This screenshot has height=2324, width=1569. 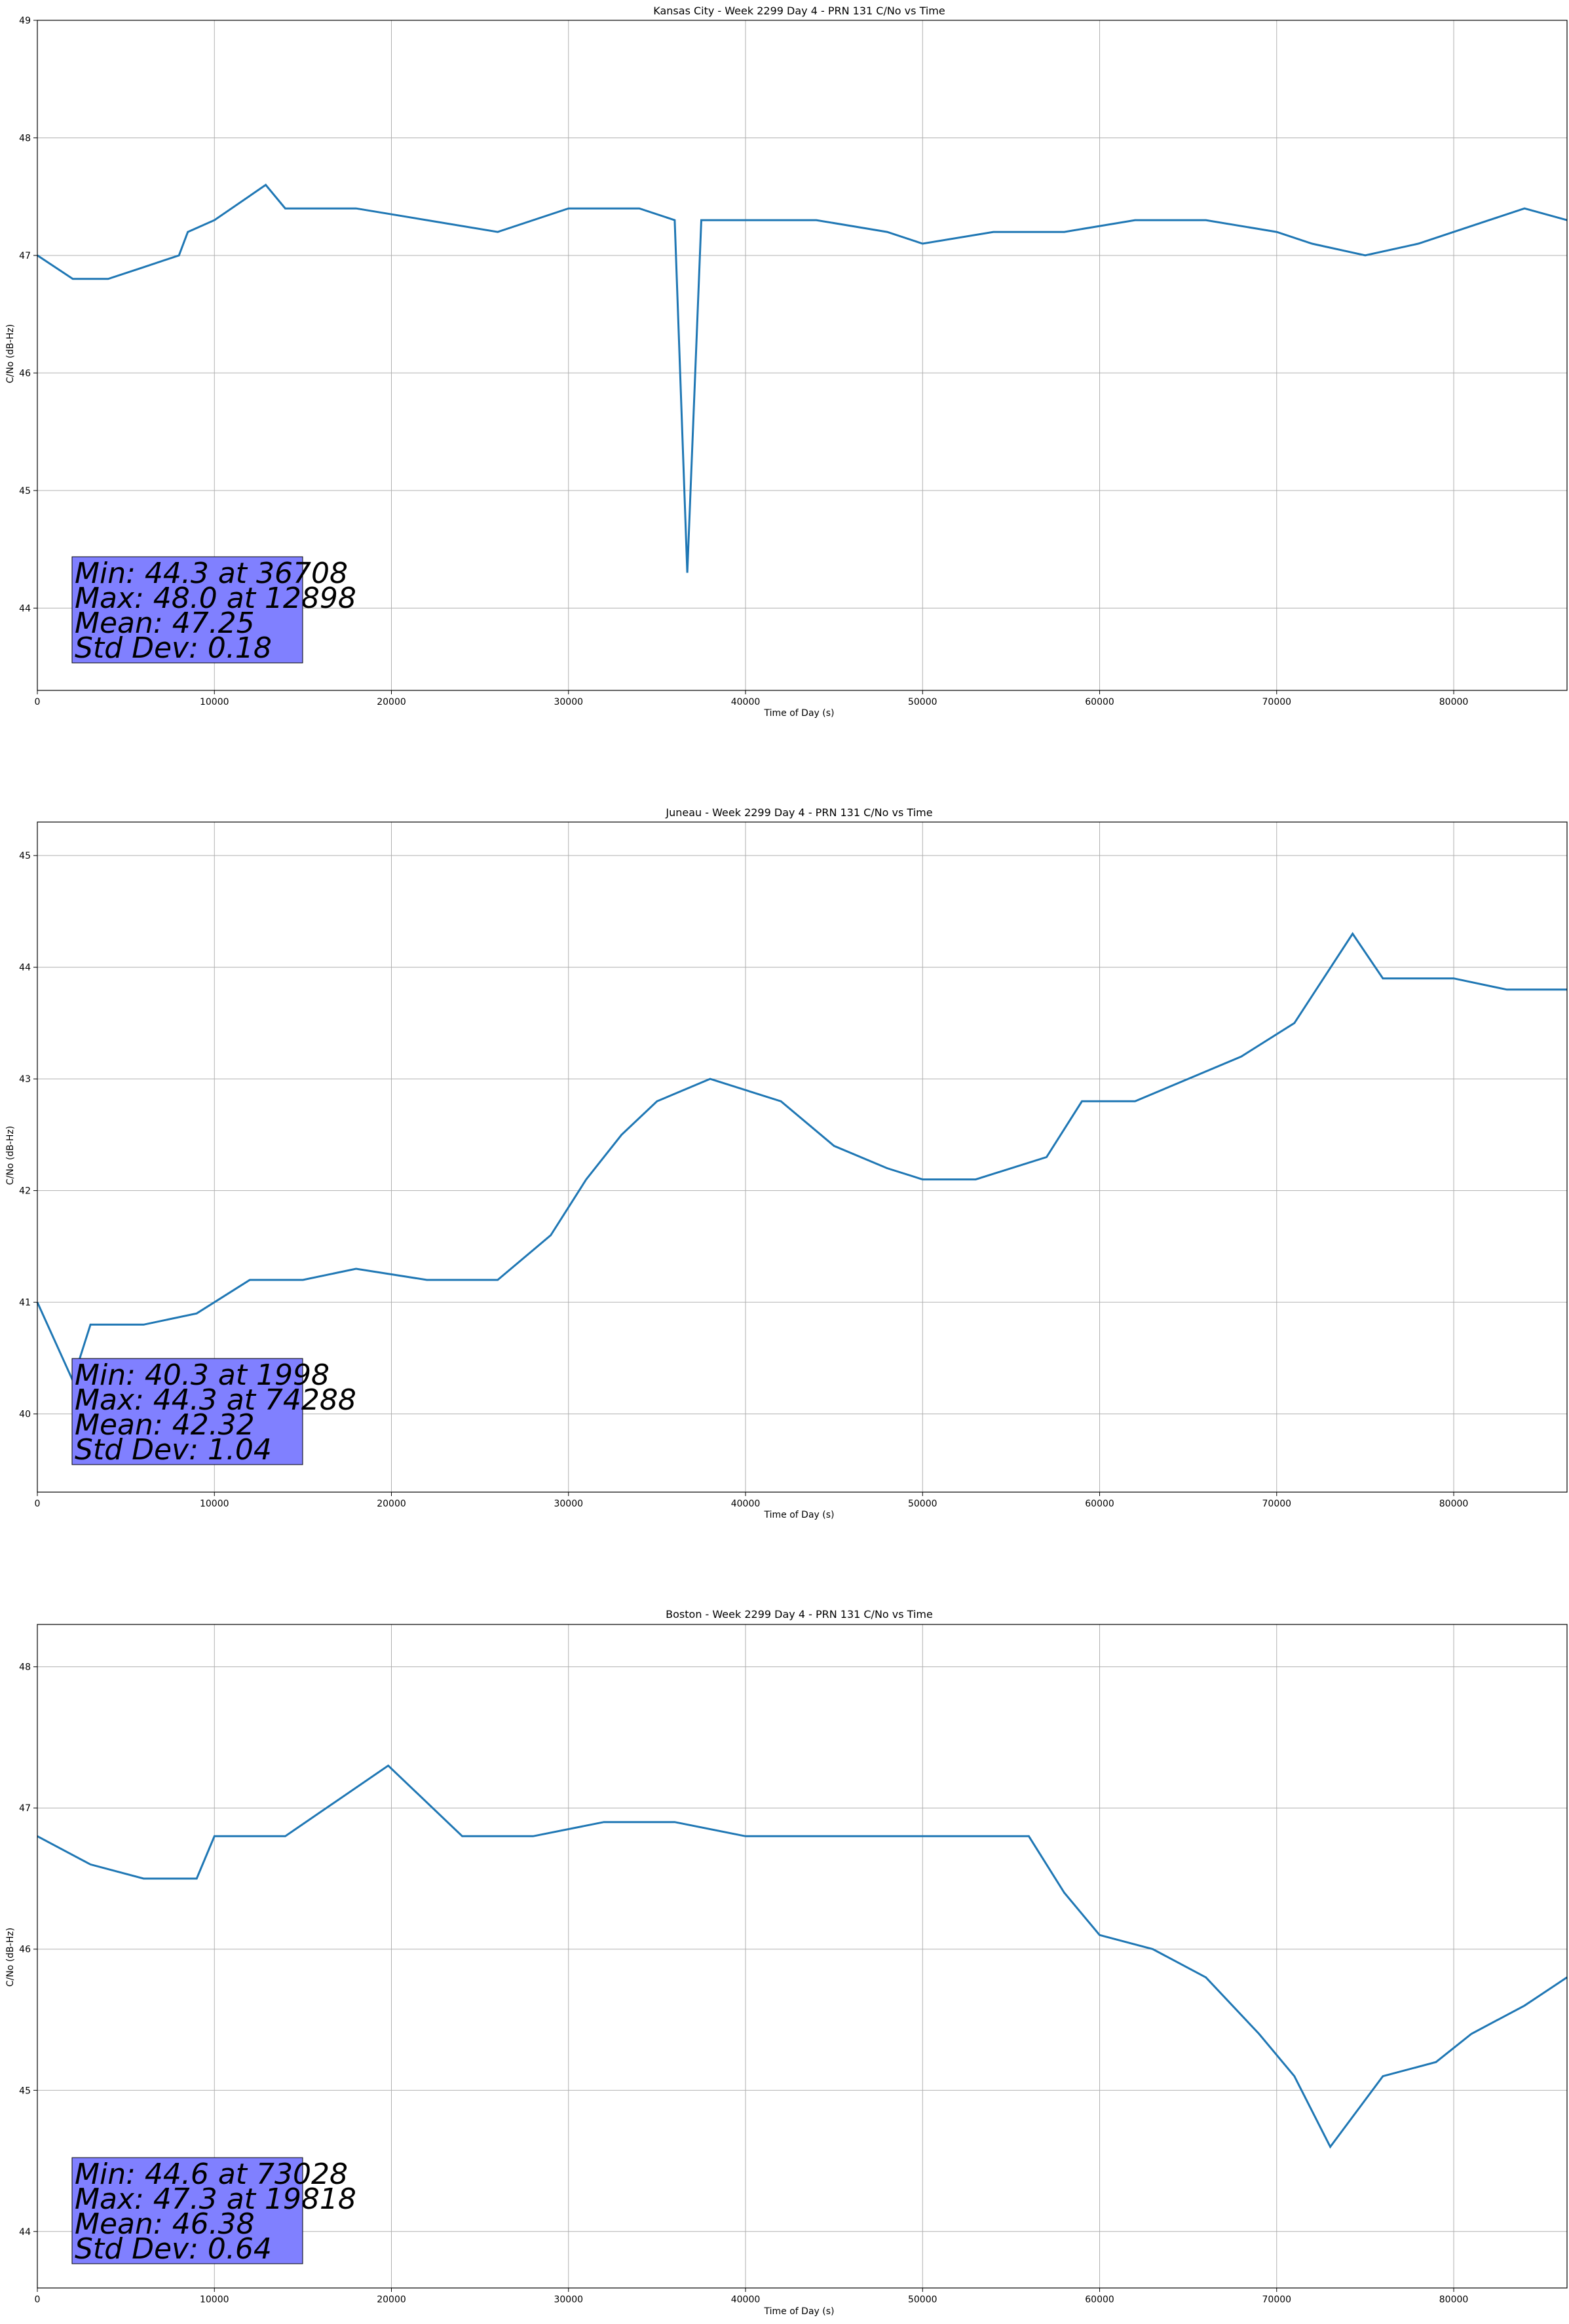 What do you see at coordinates (25, 21) in the screenshot?
I see `y-tick-label: 49` at bounding box center [25, 21].